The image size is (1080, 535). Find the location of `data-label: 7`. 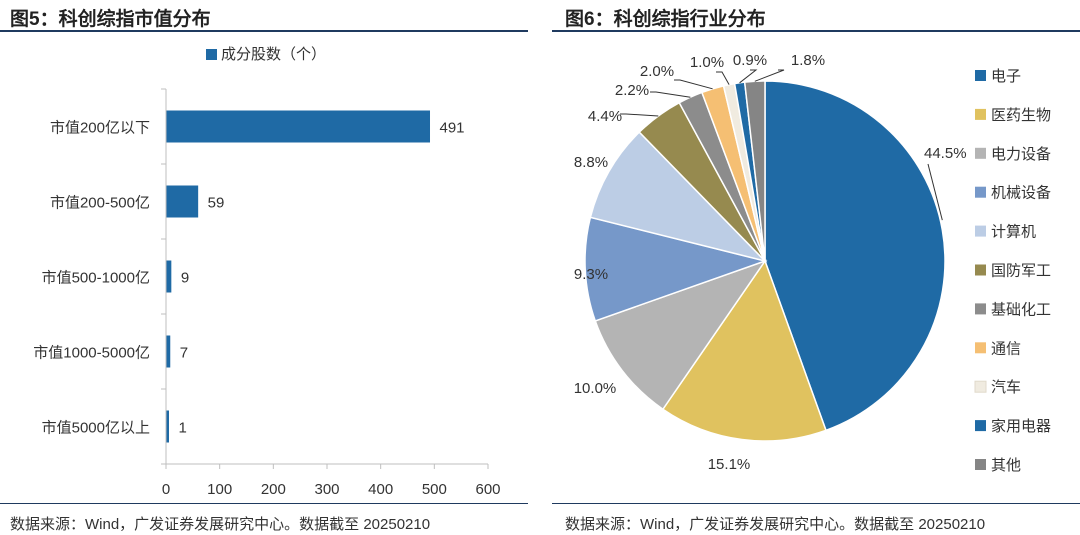

data-label: 7 is located at coordinates (184, 353).